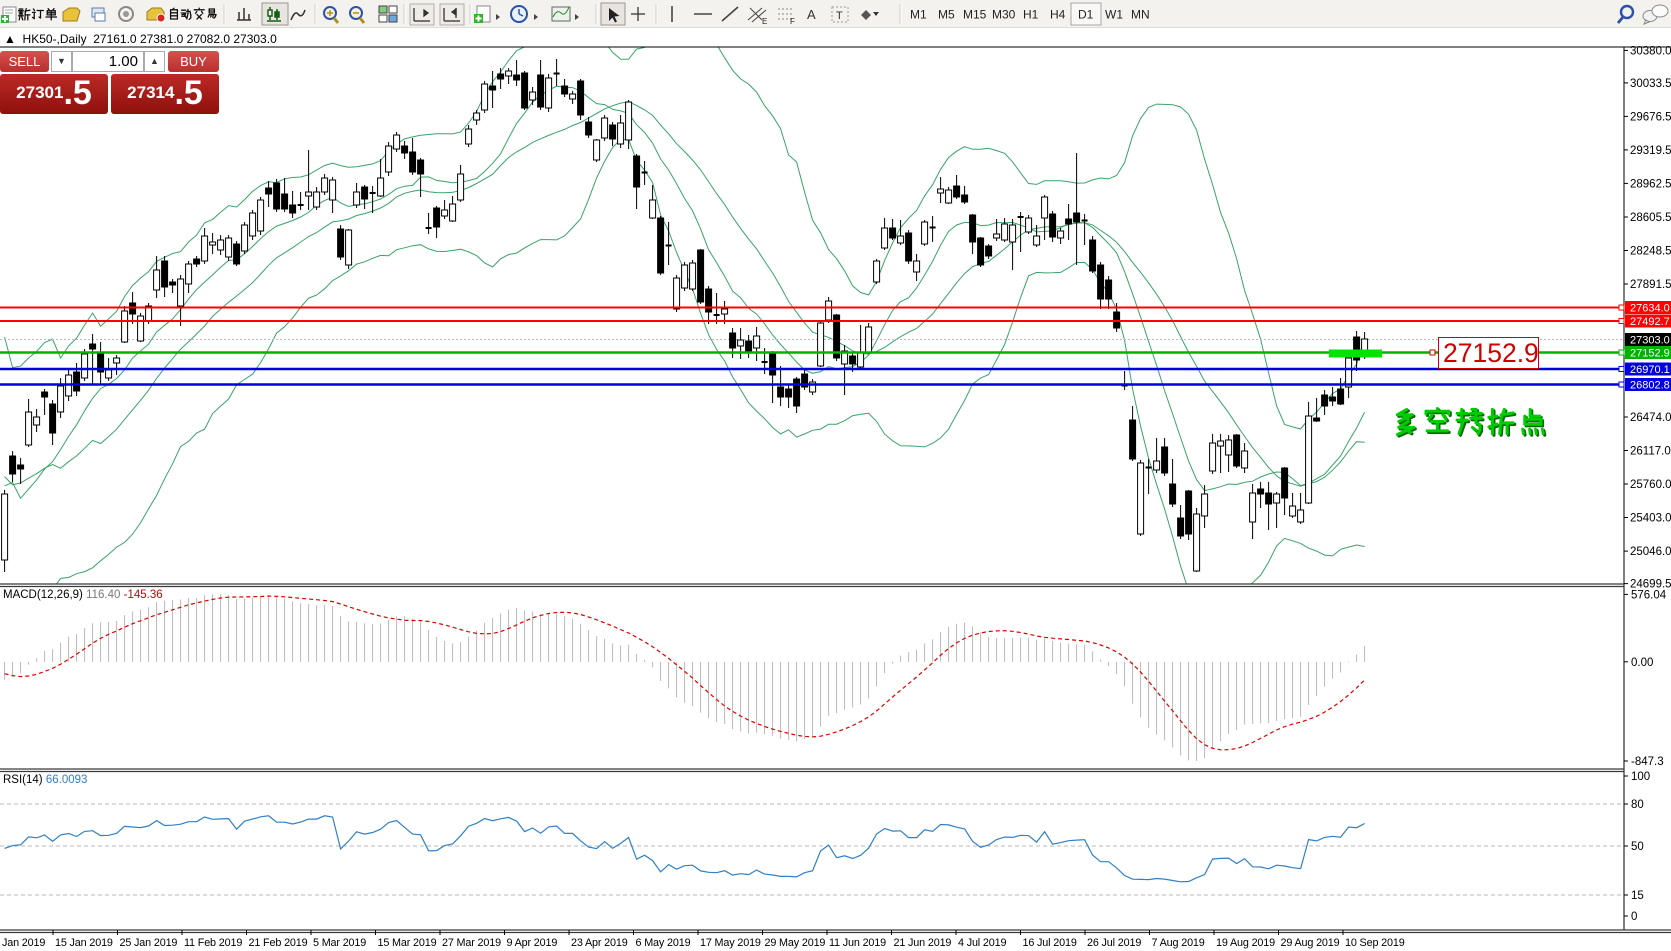 This screenshot has height=951, width=1671. What do you see at coordinates (1140, 15) in the screenshot?
I see `svg-text: MN` at bounding box center [1140, 15].